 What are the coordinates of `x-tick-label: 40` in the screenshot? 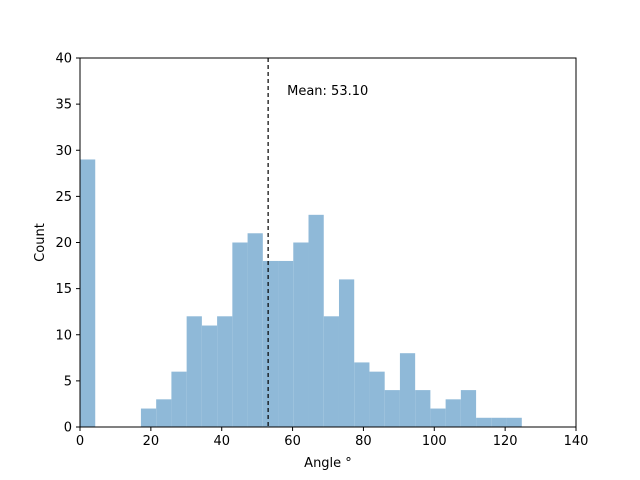 It's located at (221, 441).